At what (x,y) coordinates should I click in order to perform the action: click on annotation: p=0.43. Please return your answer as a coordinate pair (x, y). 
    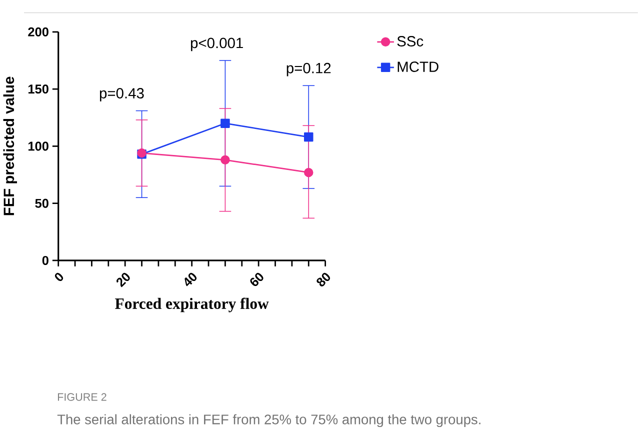
    Looking at the image, I should click on (122, 95).